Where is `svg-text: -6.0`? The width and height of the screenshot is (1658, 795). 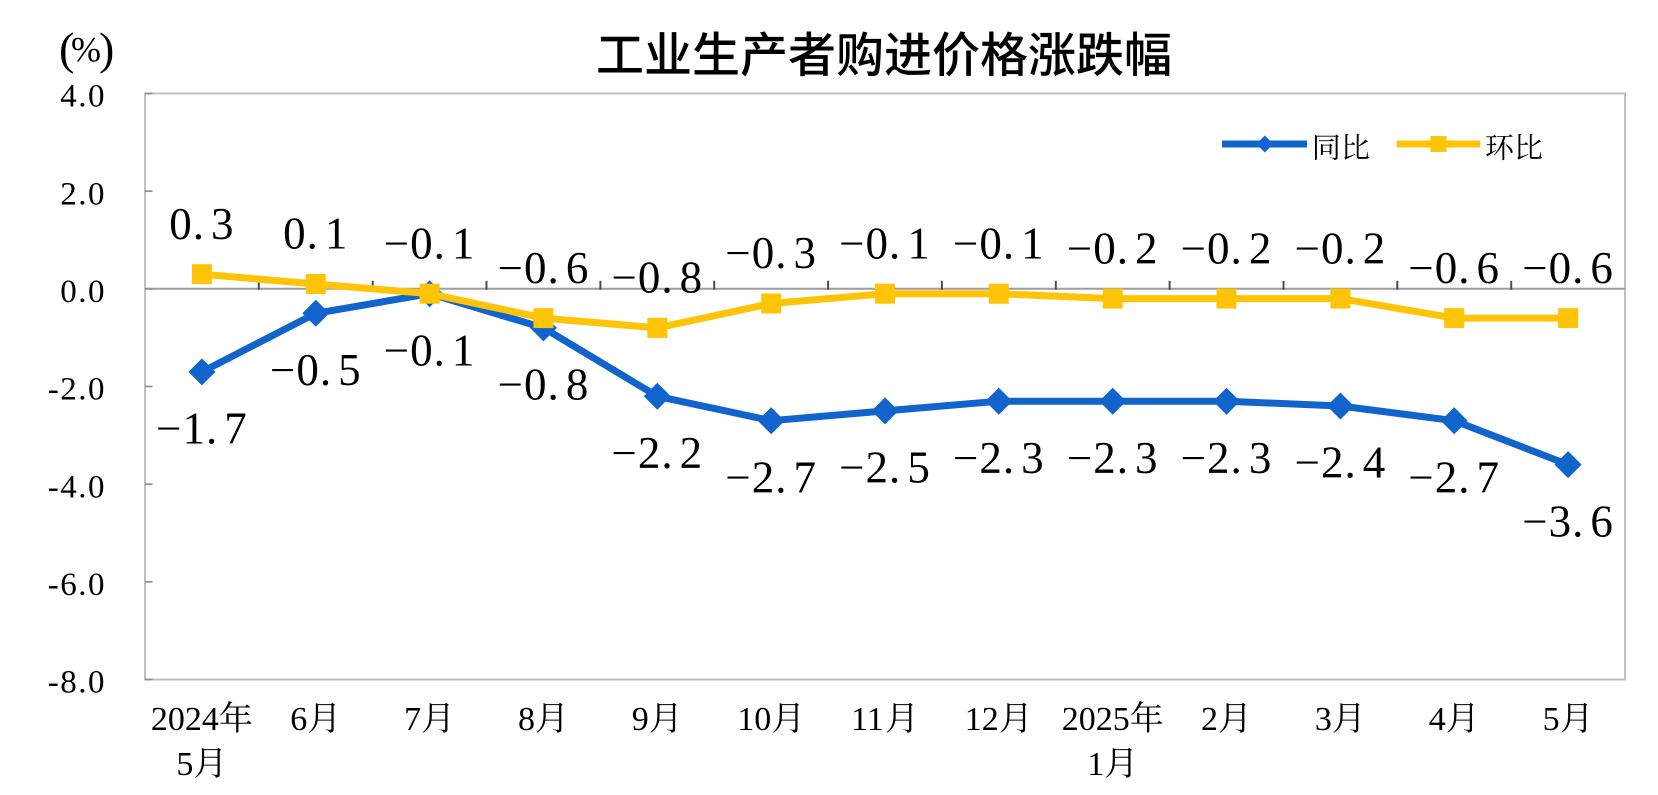
svg-text: -6.0 is located at coordinates (77, 585).